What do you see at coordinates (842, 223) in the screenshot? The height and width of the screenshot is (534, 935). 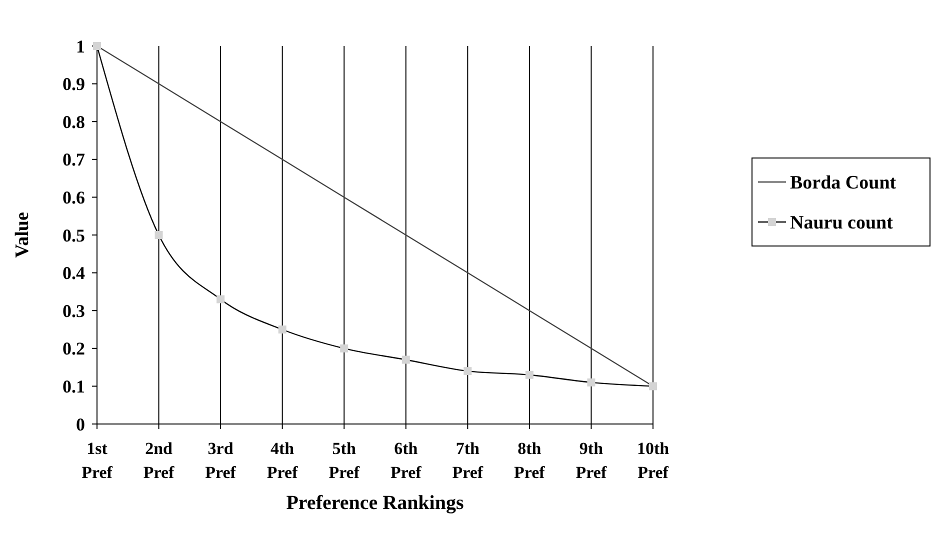 I see `legend-label: Nauru count` at bounding box center [842, 223].